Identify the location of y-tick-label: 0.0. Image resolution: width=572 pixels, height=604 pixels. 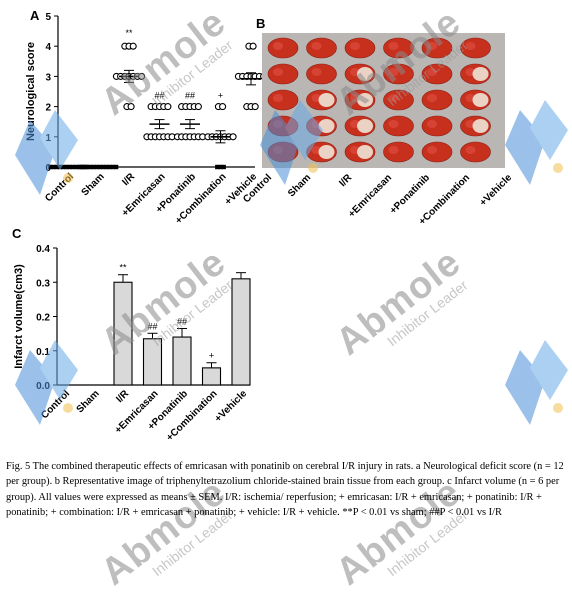
(43, 386).